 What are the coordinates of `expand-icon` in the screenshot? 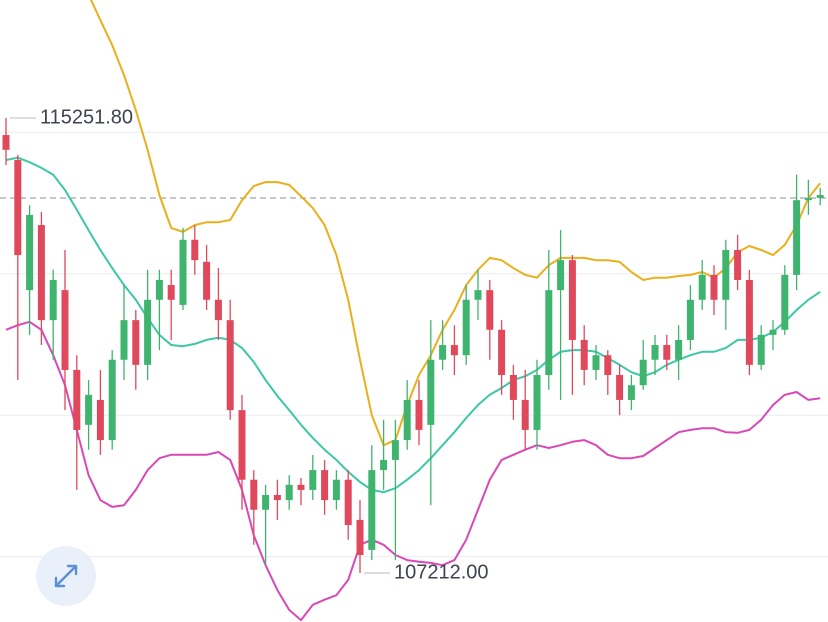 It's located at (66, 576).